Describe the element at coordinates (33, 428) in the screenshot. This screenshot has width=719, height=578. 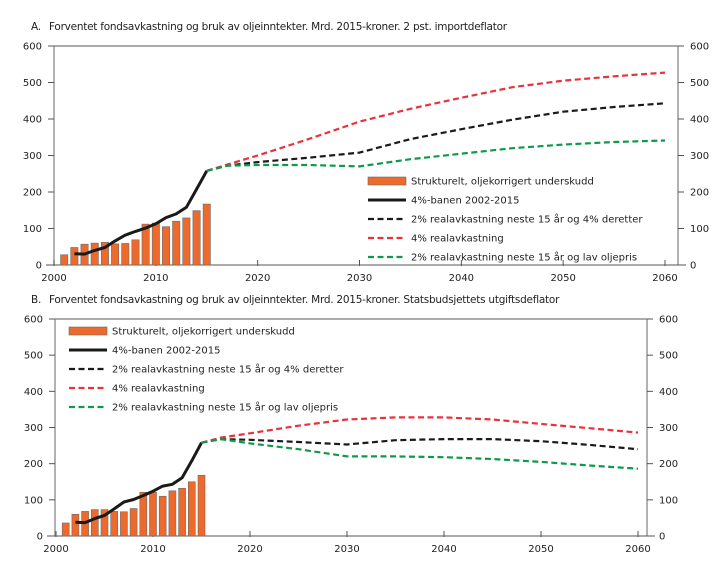
I see `panel-b-ytick-label-left: 300` at that location.